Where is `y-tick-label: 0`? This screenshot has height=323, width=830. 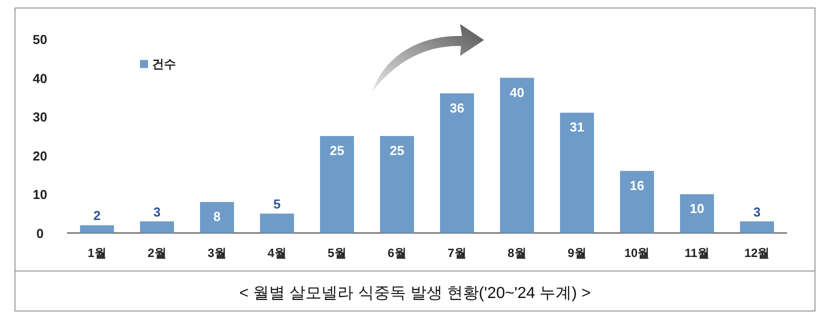
y-tick-label: 0 is located at coordinates (40, 233).